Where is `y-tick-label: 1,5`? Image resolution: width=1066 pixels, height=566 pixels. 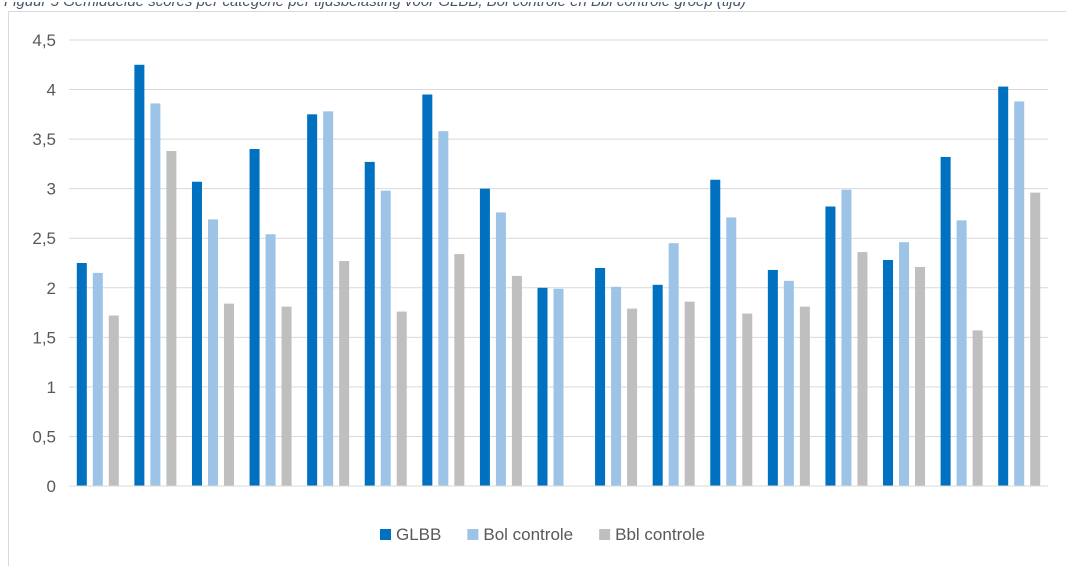
y-tick-label: 1,5 is located at coordinates (44, 337).